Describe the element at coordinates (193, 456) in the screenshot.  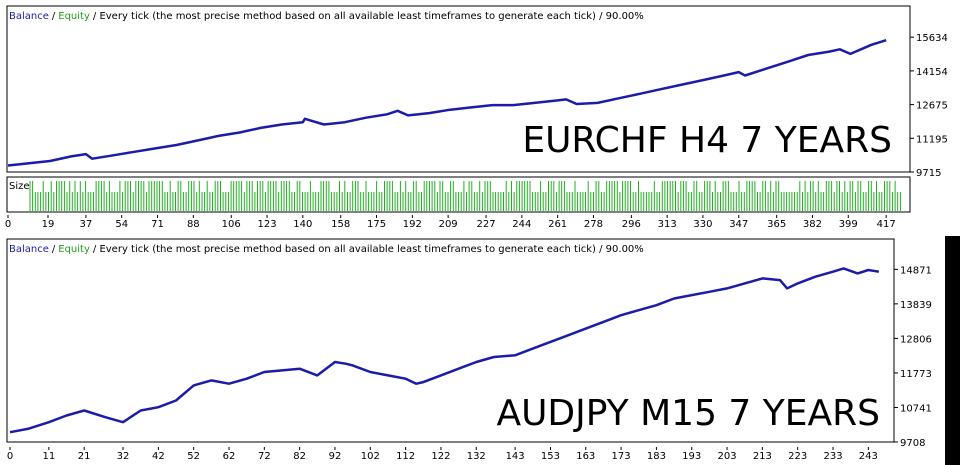
I see `x-tick-label: 52` at that location.